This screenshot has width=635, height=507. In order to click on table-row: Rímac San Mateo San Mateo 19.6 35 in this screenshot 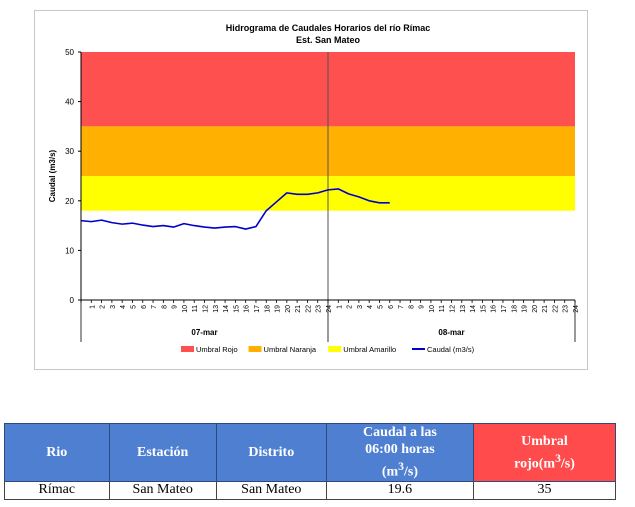, I will do `click(310, 490)`.